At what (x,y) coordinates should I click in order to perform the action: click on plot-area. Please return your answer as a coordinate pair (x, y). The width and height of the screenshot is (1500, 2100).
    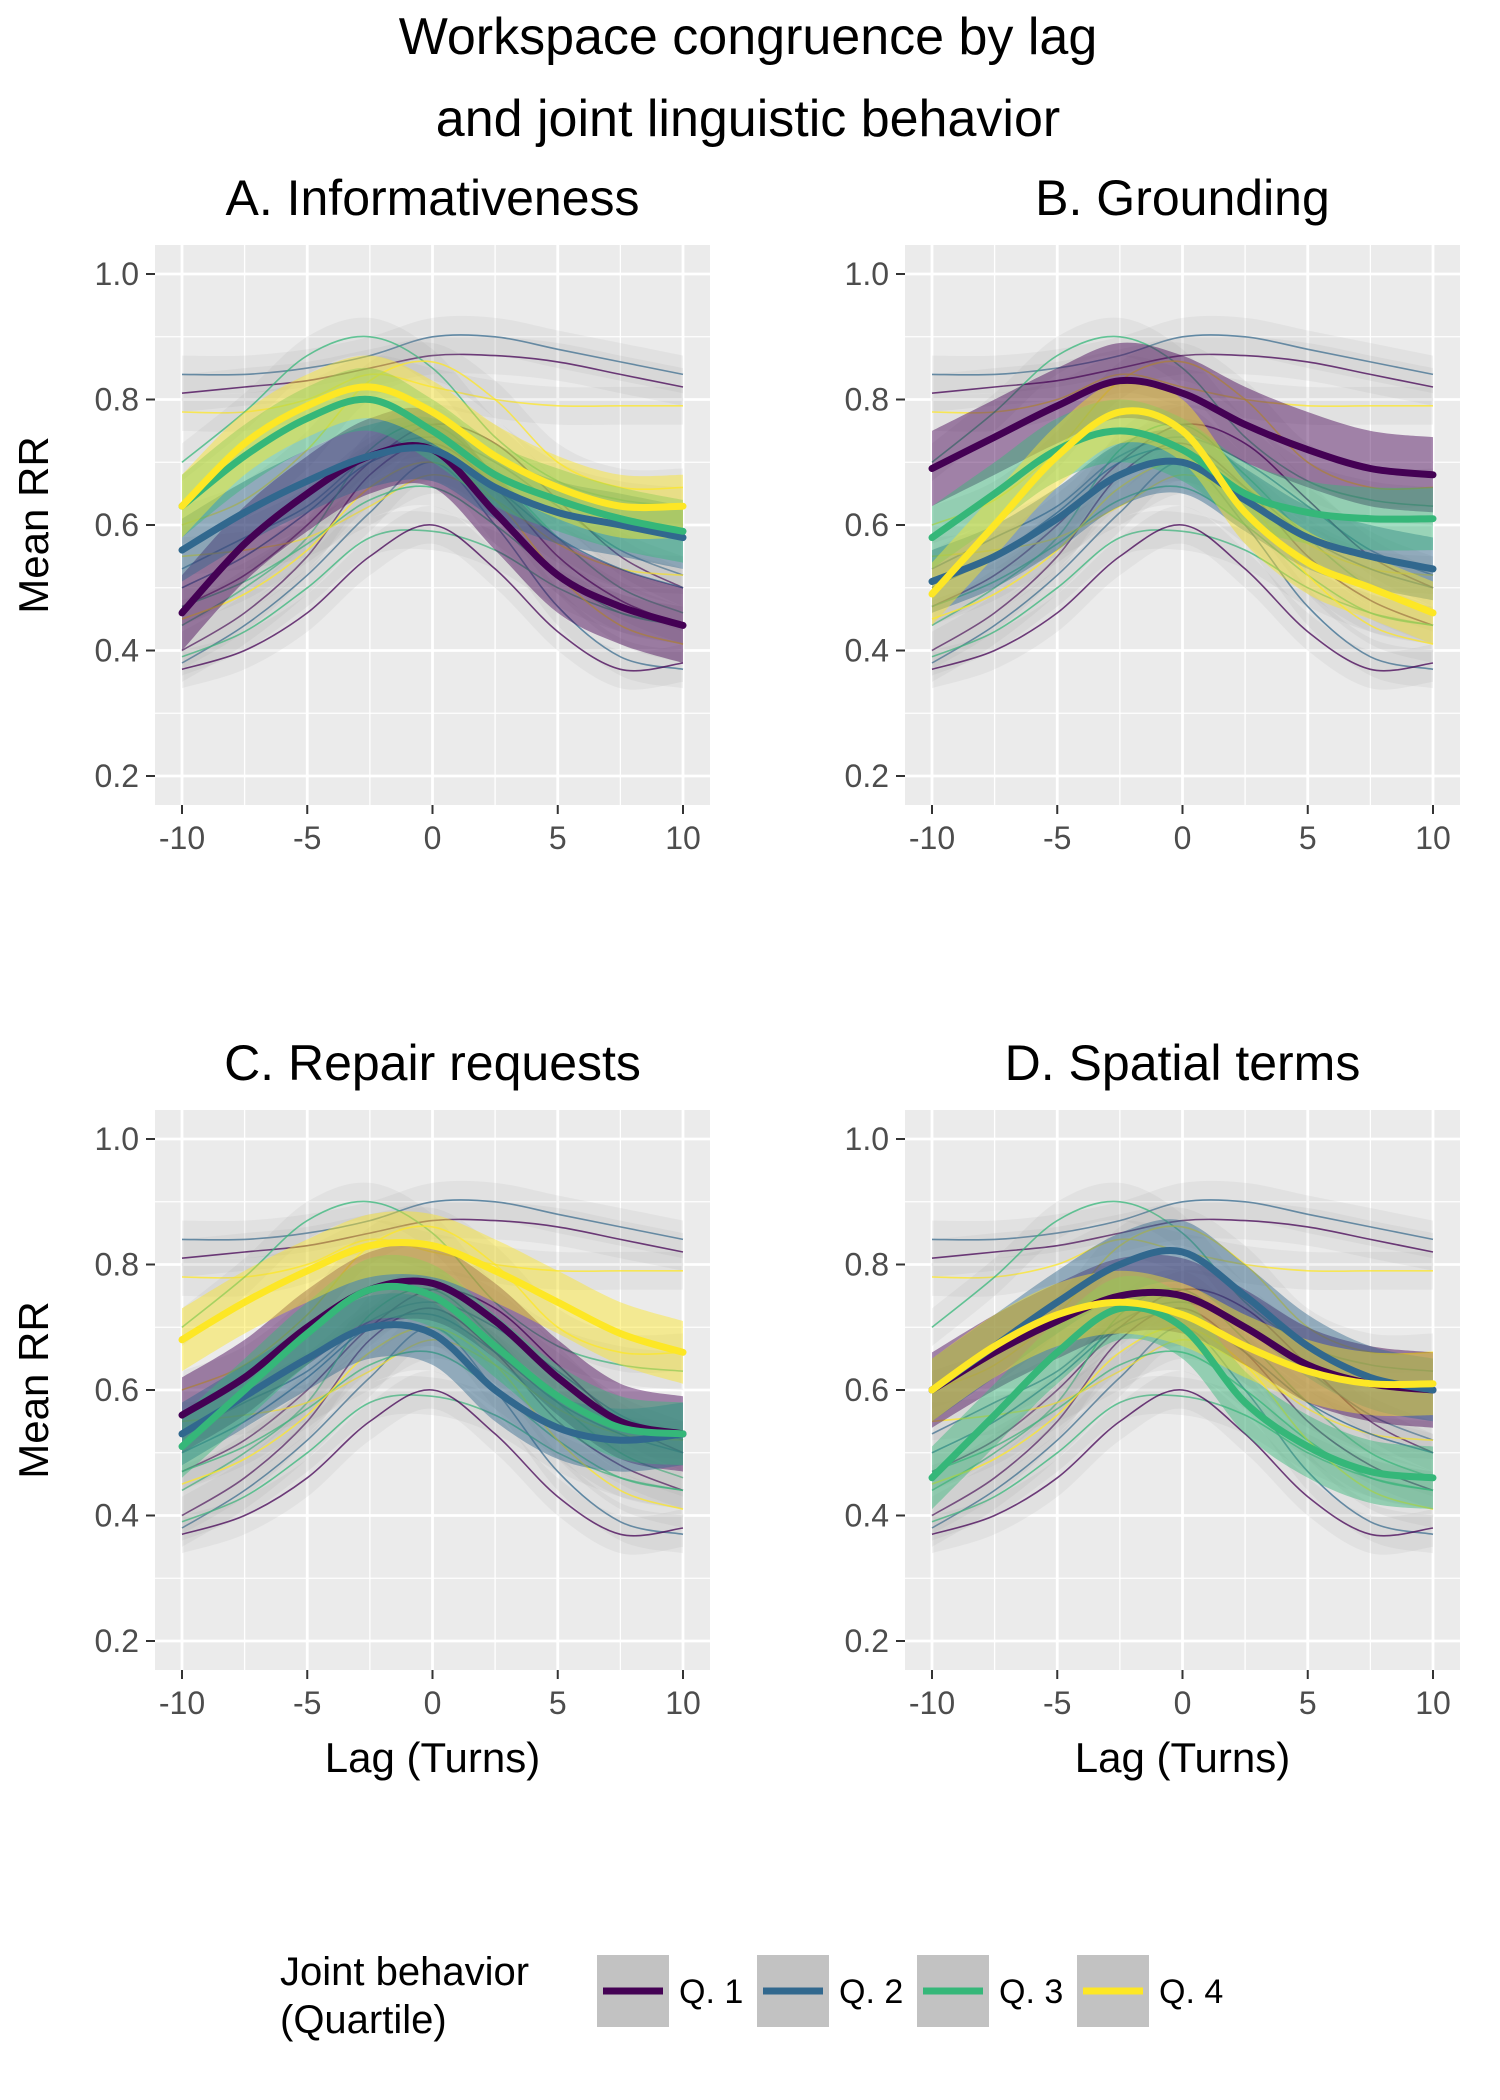
    Looking at the image, I should click on (1182, 1367).